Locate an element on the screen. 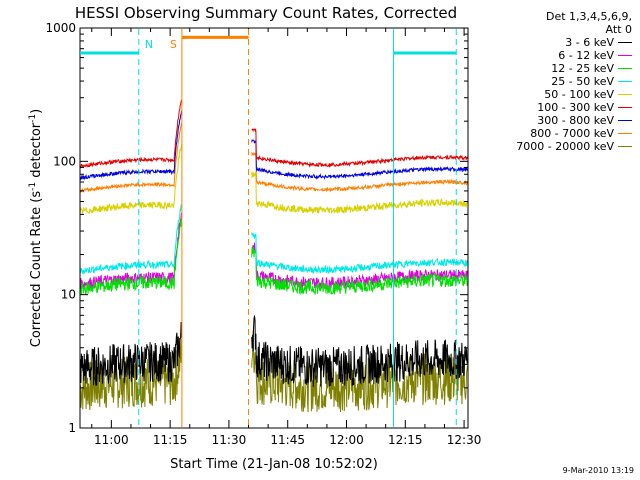 The height and width of the screenshot is (480, 640). legend-entry: 6 - 12 keV is located at coordinates (557, 55).